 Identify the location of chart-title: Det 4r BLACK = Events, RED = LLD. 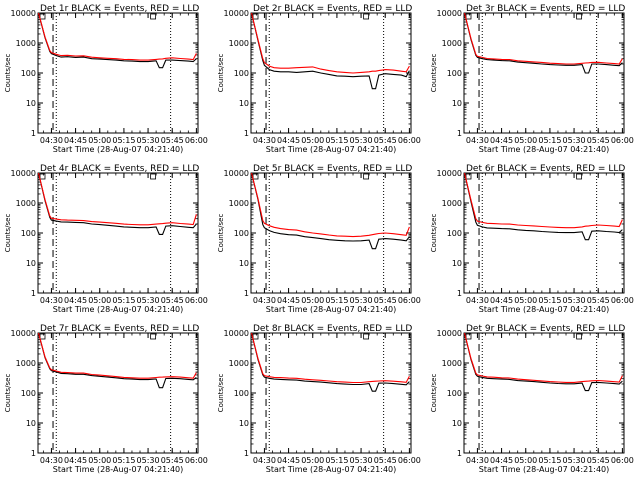
(119, 169).